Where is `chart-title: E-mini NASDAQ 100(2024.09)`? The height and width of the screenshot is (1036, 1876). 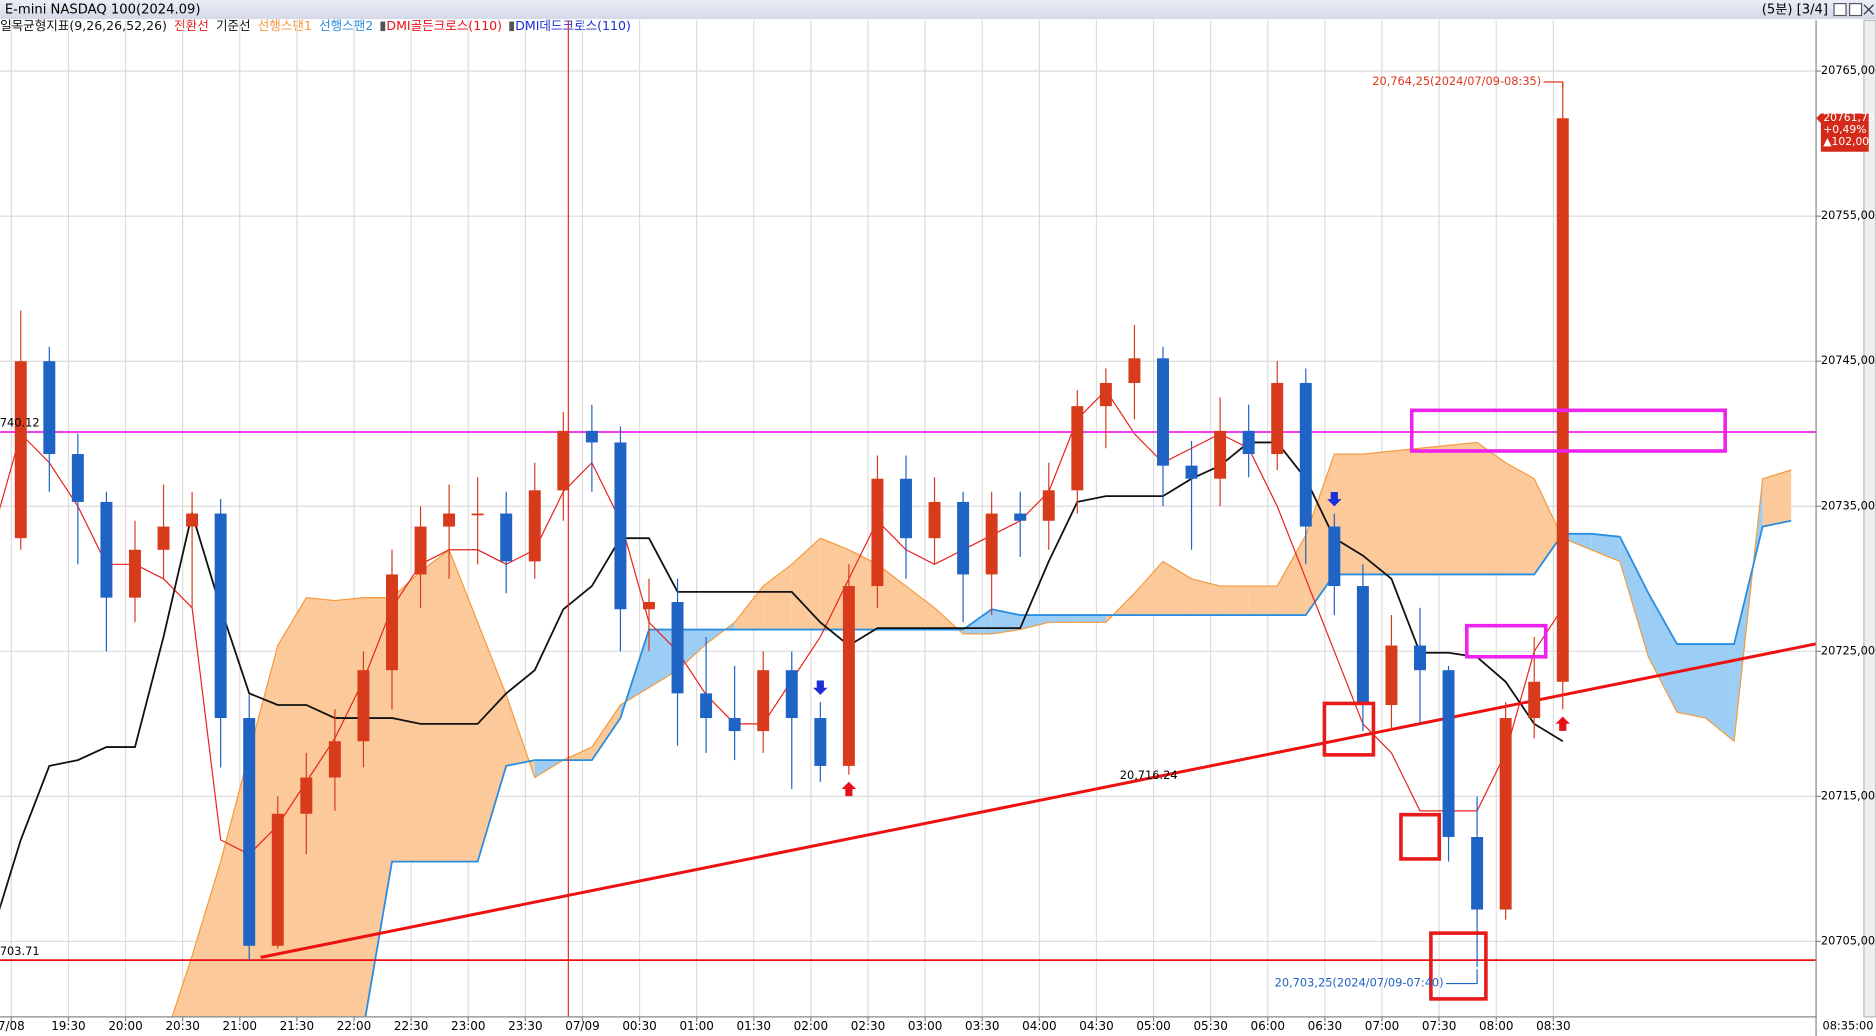
chart-title: E-mini NASDAQ 100(2024.09) is located at coordinates (103, 10).